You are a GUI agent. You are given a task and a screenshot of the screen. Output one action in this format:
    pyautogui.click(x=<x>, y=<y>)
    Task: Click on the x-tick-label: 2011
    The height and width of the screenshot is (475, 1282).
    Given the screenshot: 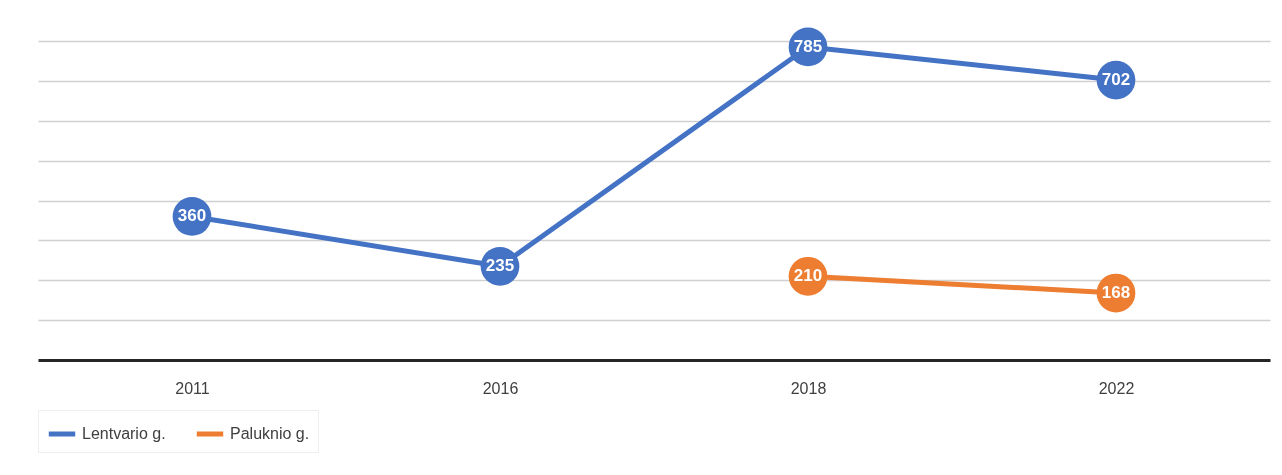 What is the action you would take?
    pyautogui.click(x=192, y=388)
    